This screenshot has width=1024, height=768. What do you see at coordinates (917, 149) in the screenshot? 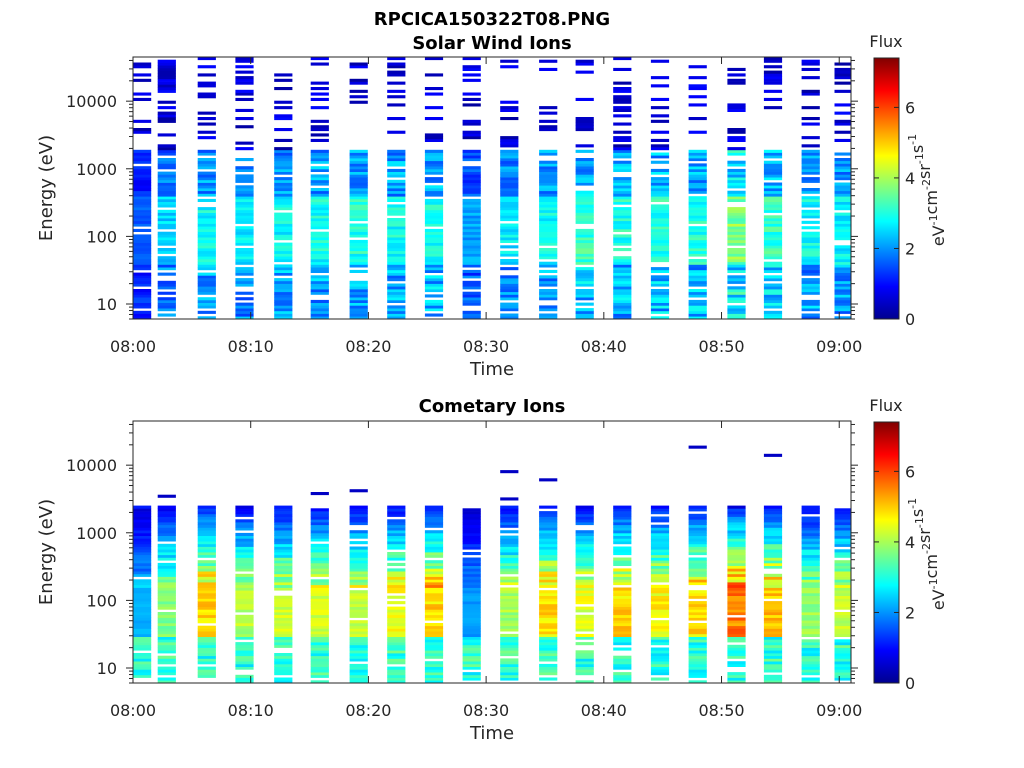
I see `colorbar-label-unit: s` at bounding box center [917, 149].